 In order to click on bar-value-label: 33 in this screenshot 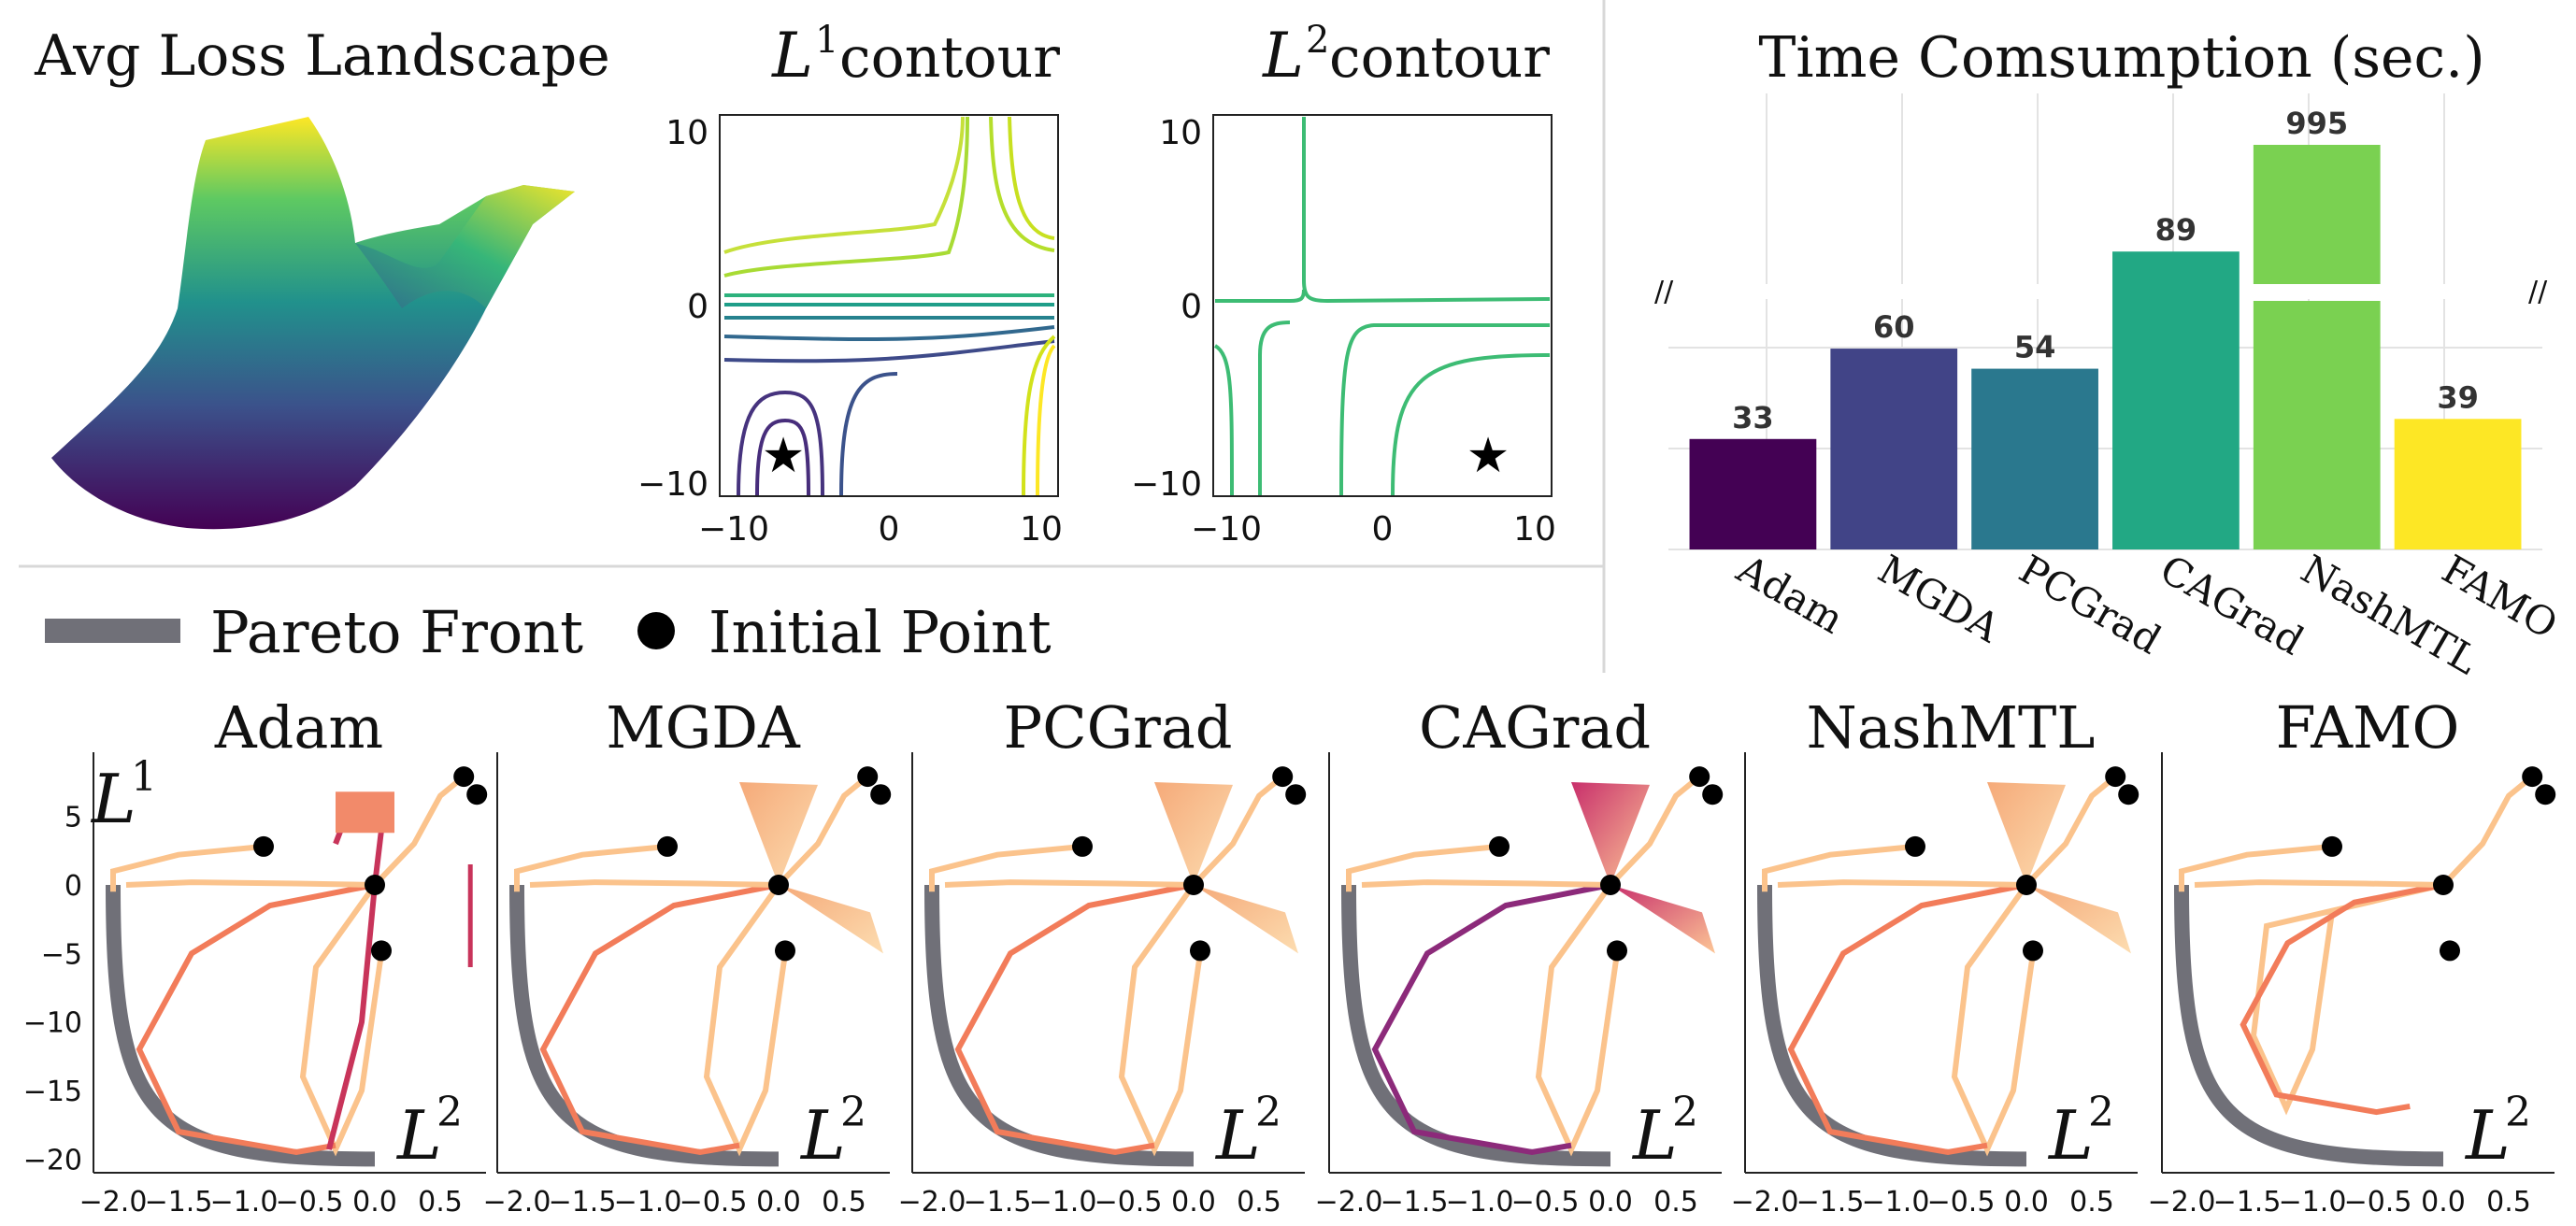, I will do `click(1753, 417)`.